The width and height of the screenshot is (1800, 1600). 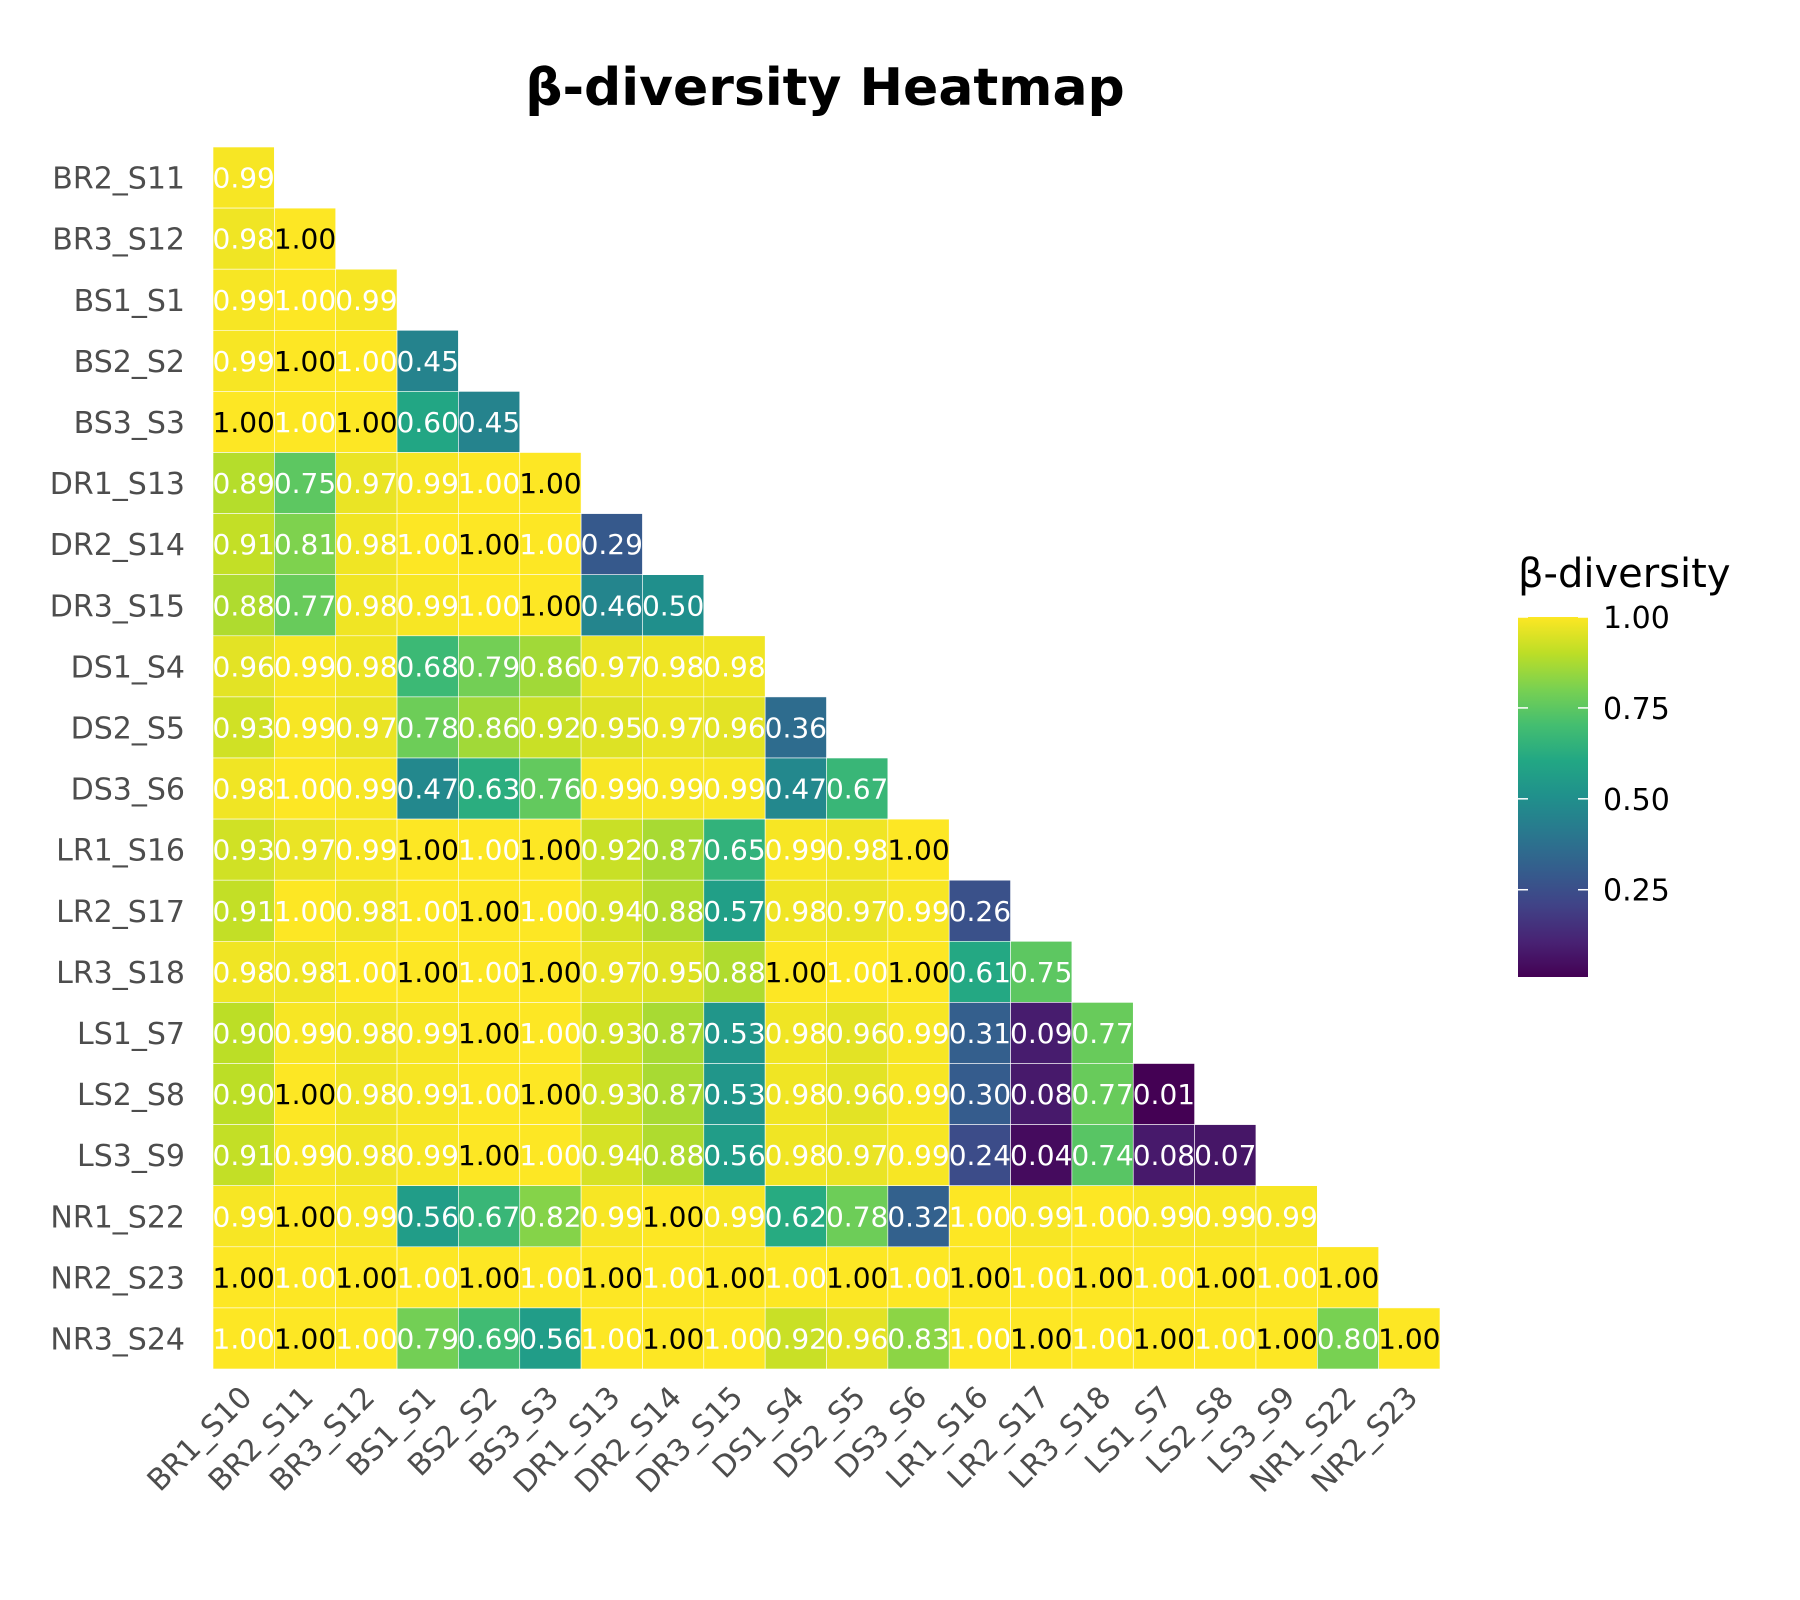 What do you see at coordinates (128, 667) in the screenshot?
I see `y-tick-label: DS1_S4` at bounding box center [128, 667].